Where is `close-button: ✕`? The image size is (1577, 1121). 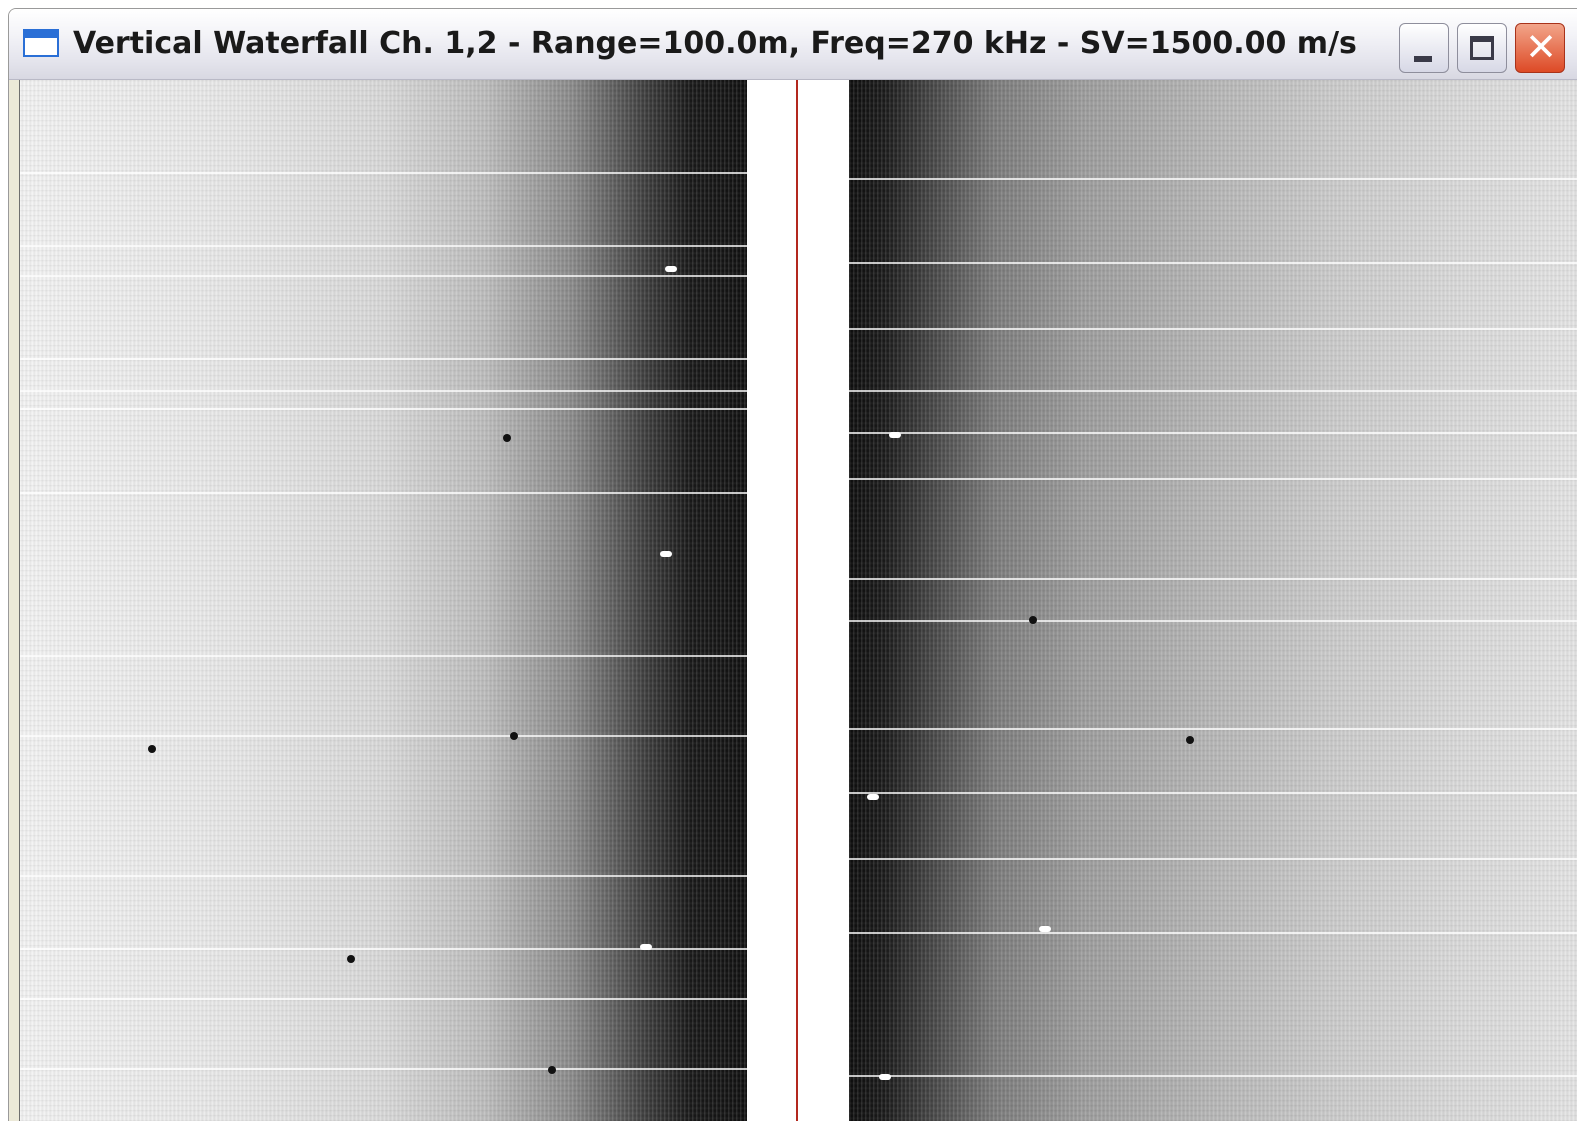 close-button: ✕ is located at coordinates (1540, 48).